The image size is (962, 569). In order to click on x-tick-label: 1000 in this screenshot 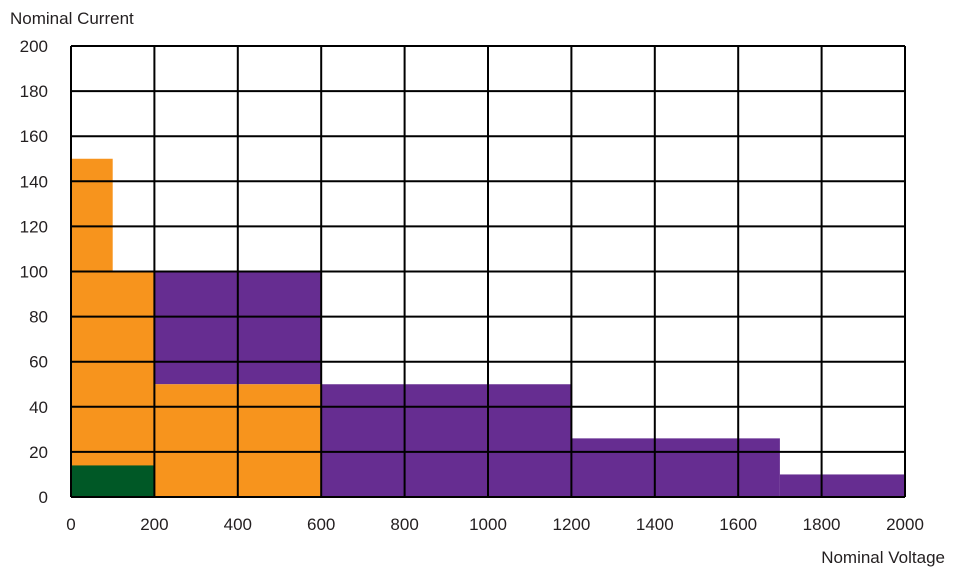, I will do `click(488, 524)`.